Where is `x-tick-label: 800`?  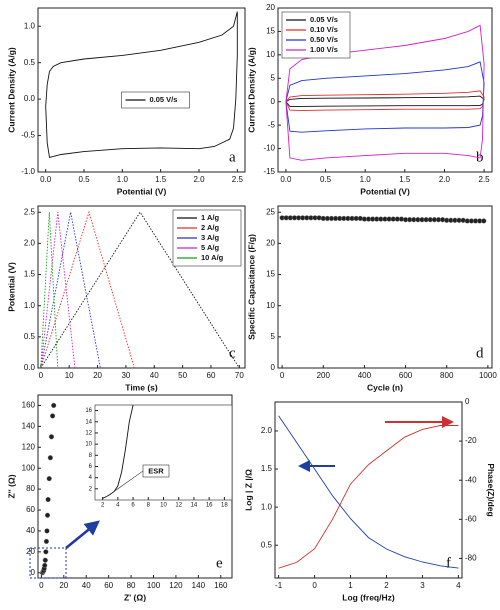
x-tick-label: 800 is located at coordinates (447, 375).